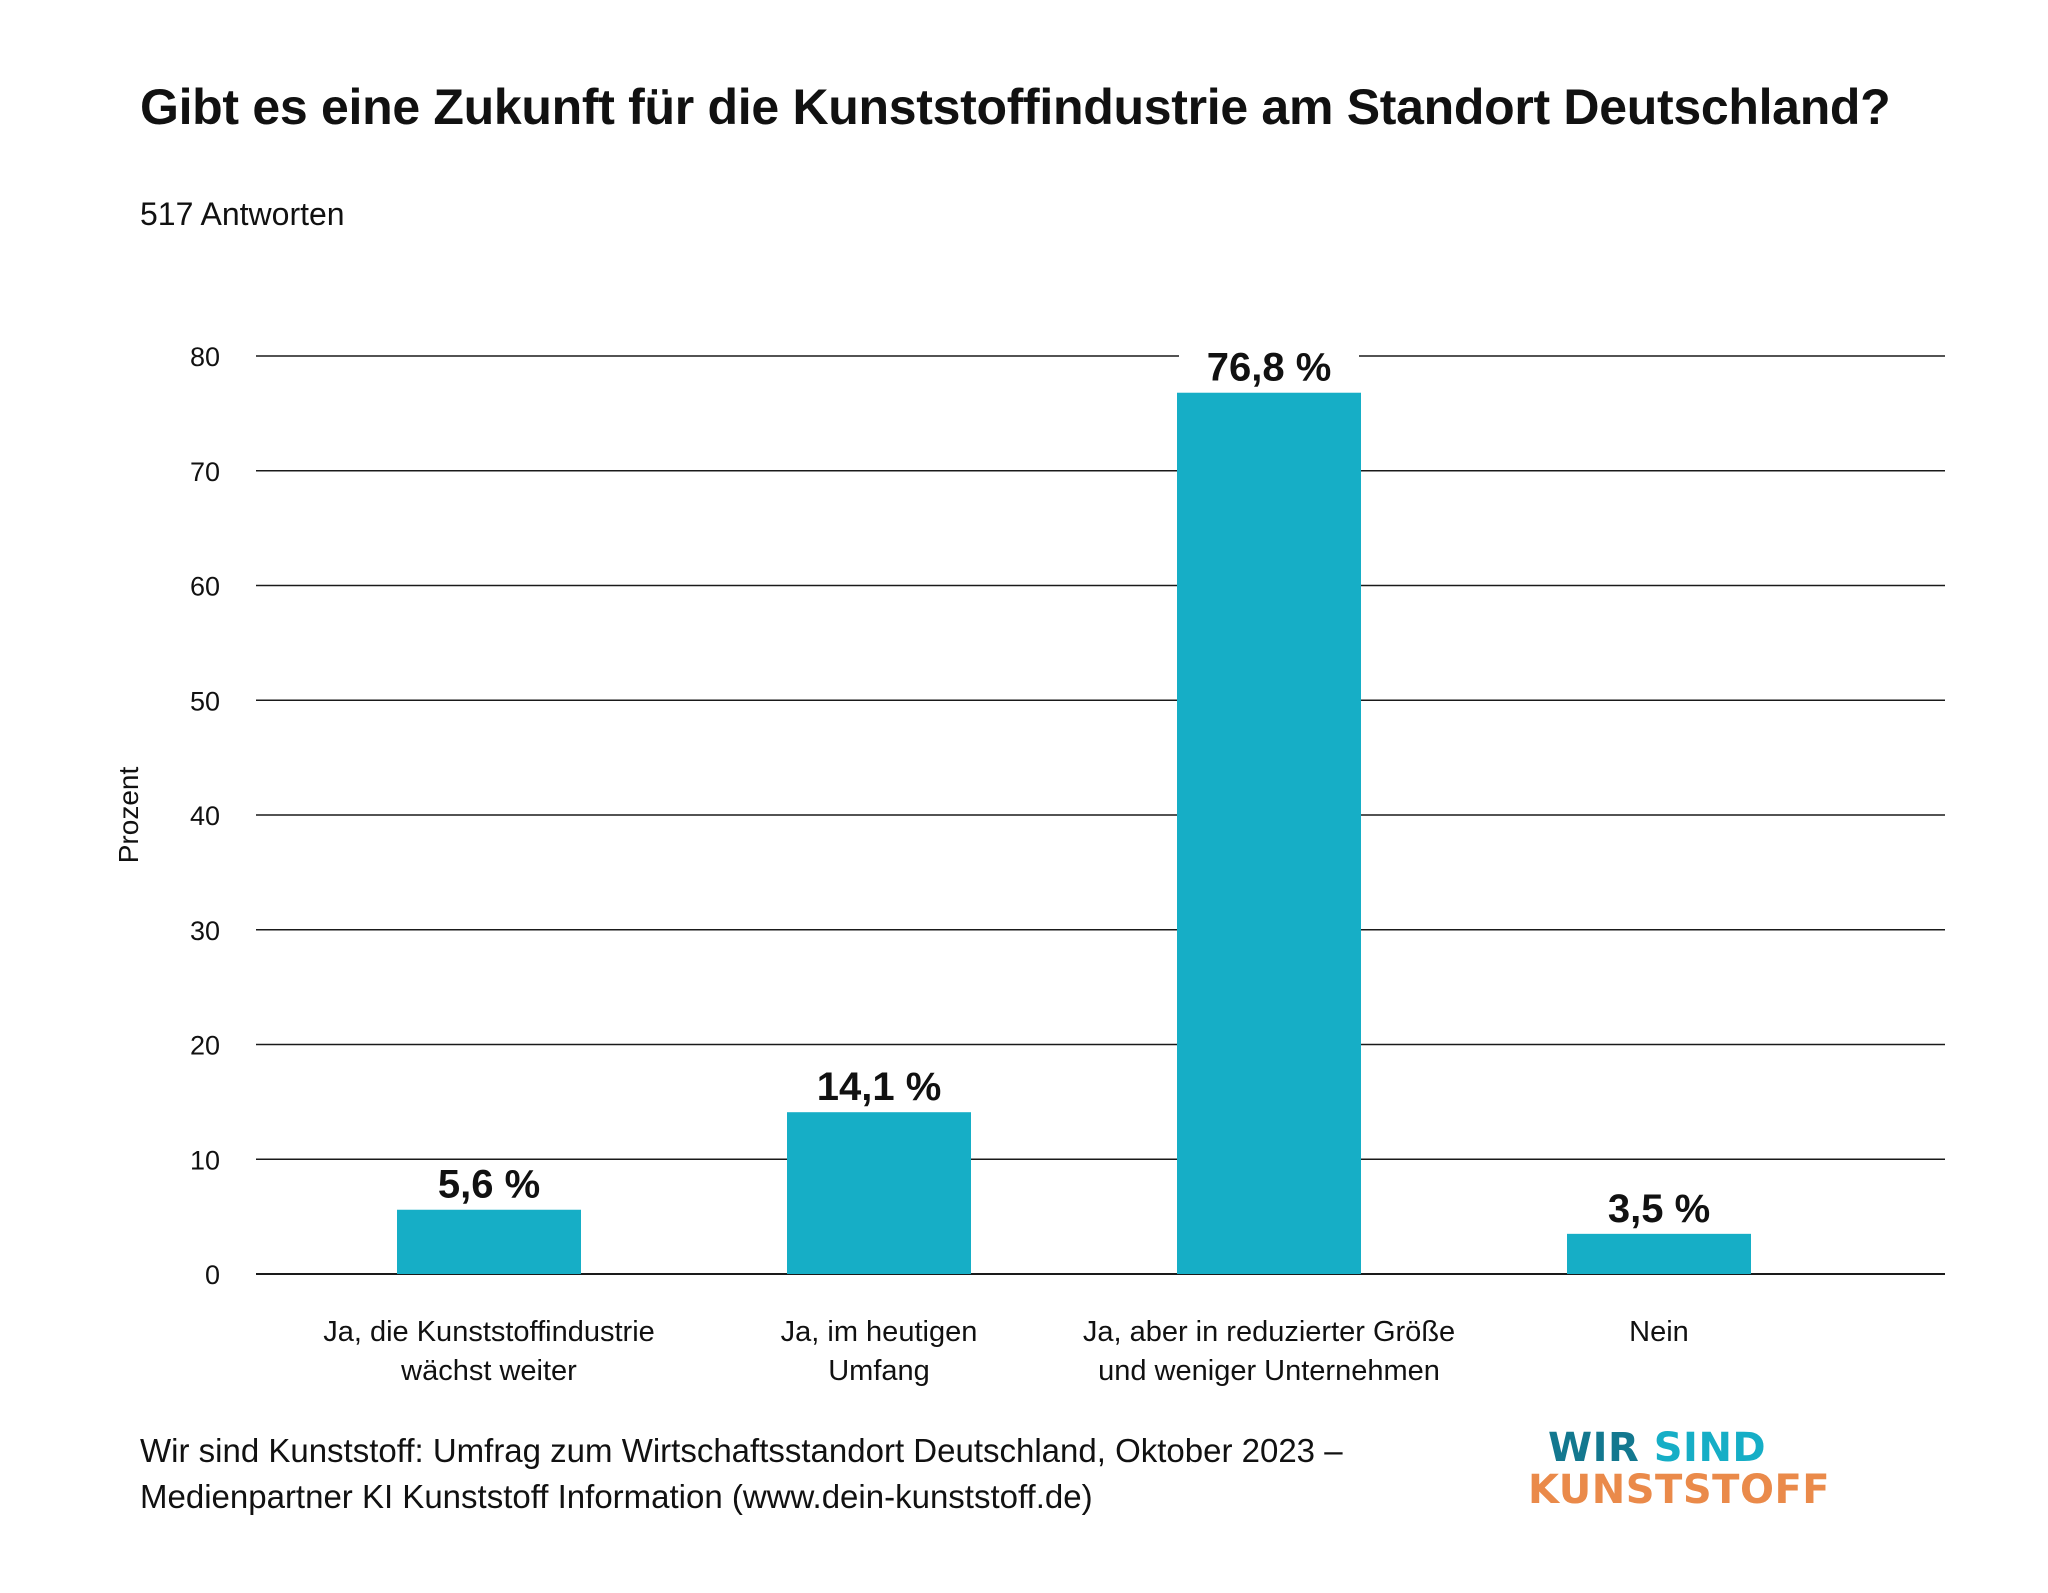 Image resolution: width=2048 pixels, height=1593 pixels. I want to click on bar-value-label: 5,6 %, so click(489, 1185).